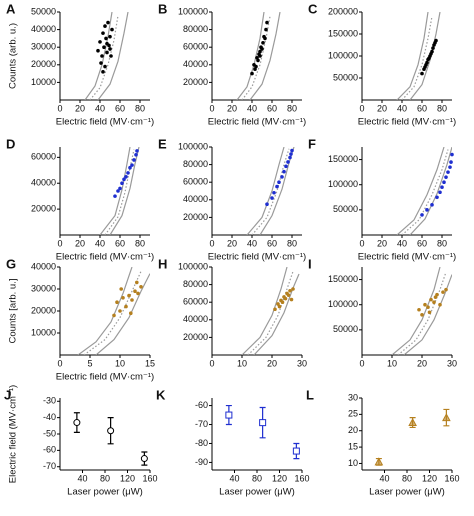  I want to click on y-tick-label: 25, so click(353, 414).